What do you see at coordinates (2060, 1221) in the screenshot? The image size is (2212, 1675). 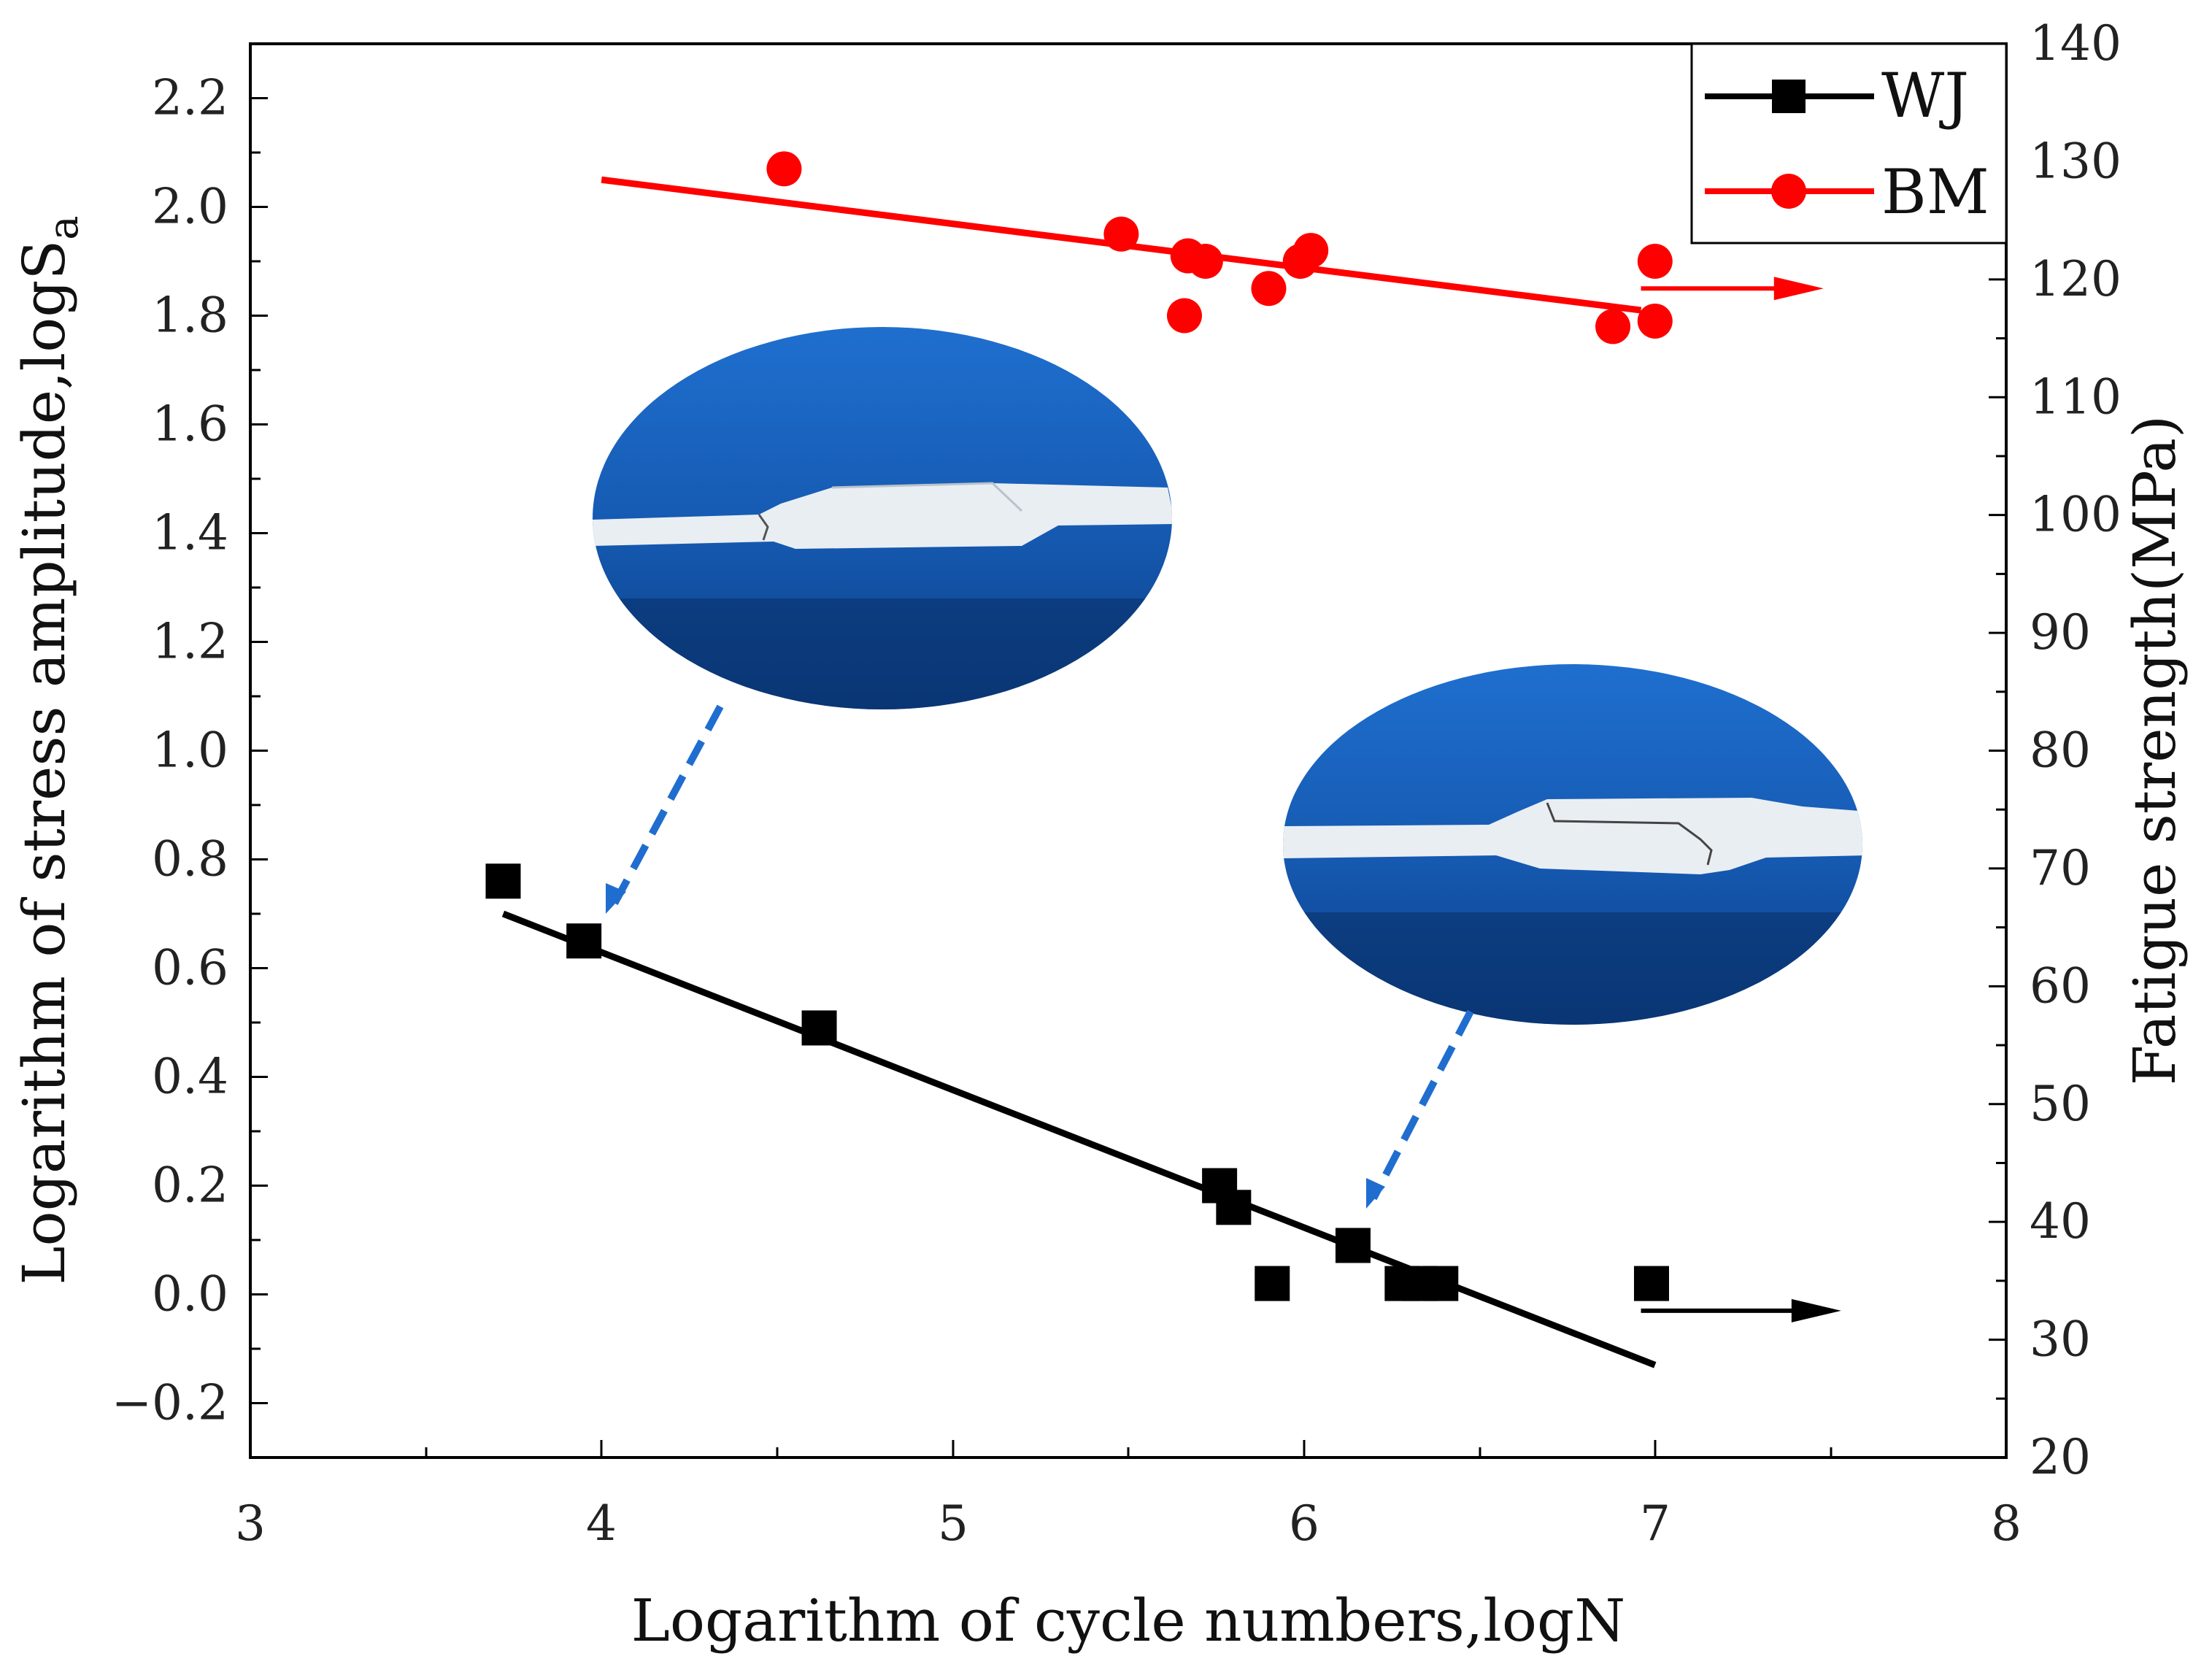 I see `y2-tick-label: 40` at bounding box center [2060, 1221].